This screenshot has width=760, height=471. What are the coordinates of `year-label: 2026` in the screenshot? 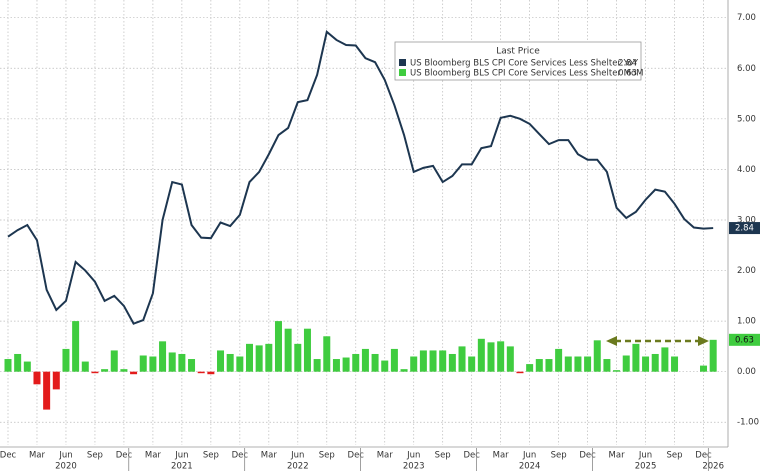 It's located at (713, 466).